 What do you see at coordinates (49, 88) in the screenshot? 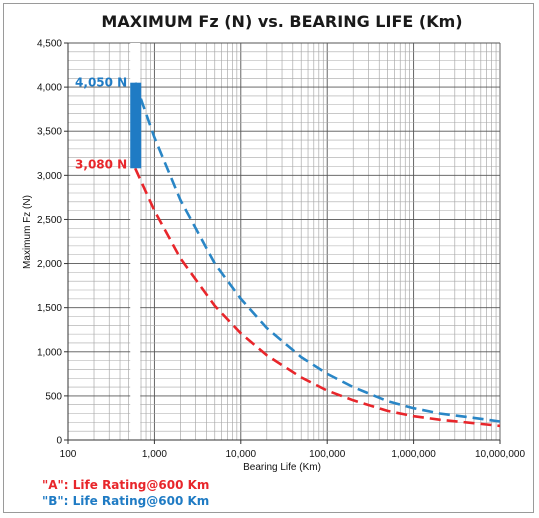
I see `y-tick-label: 4,000` at bounding box center [49, 88].